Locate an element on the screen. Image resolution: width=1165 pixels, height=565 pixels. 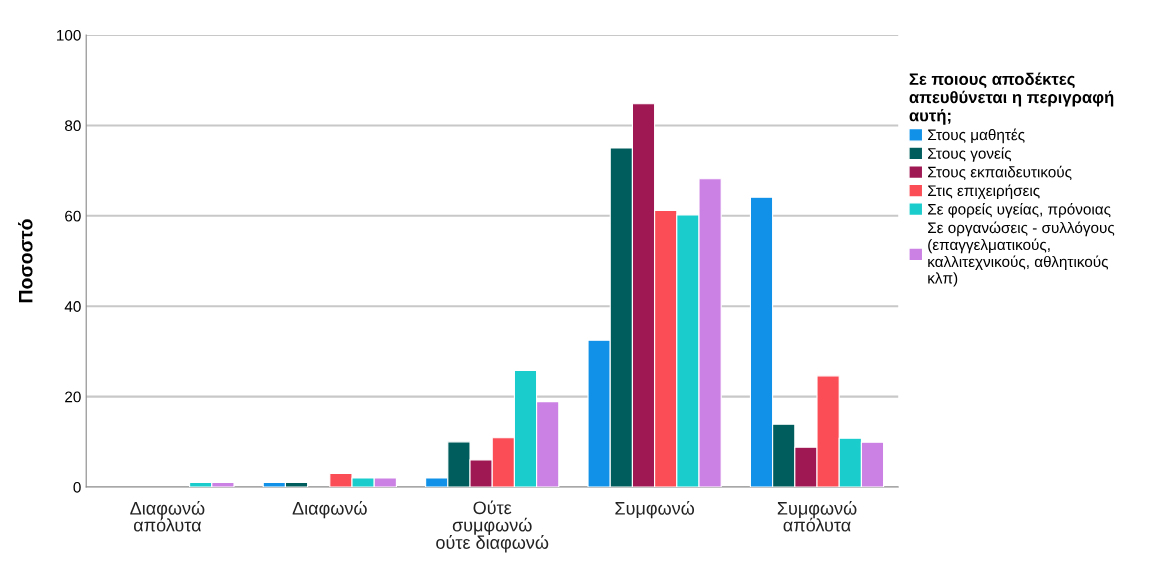
x-tick-label: Συμφωνώ is located at coordinates (655, 509).